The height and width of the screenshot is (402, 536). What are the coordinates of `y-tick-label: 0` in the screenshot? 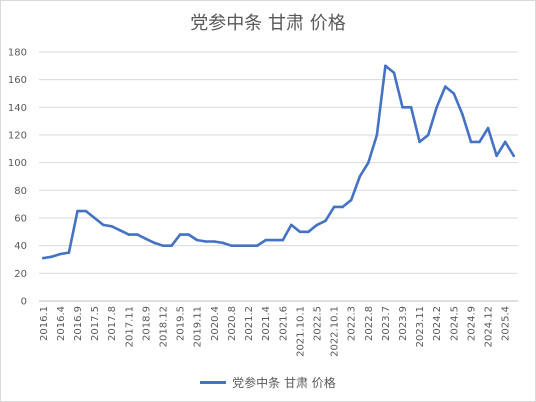 It's located at (24, 302).